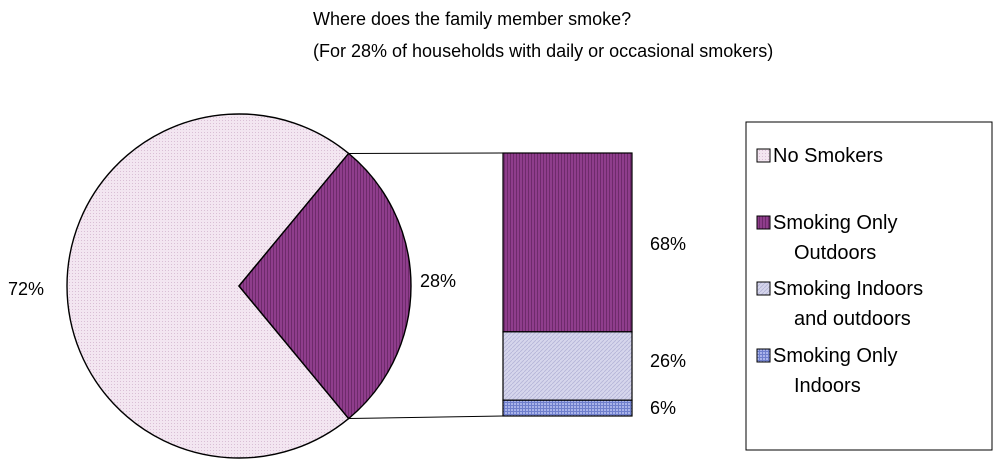 Image resolution: width=996 pixels, height=460 pixels. What do you see at coordinates (26, 289) in the screenshot?
I see `pie-label-no-smokers: 72%` at bounding box center [26, 289].